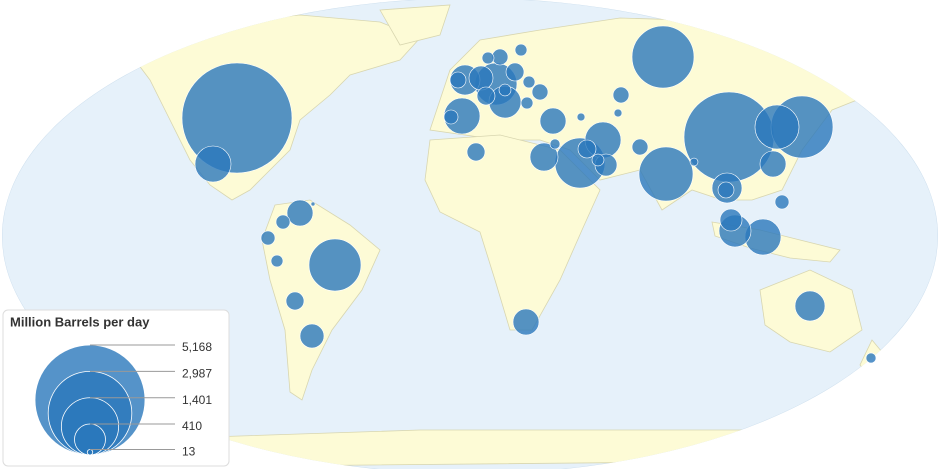 The width and height of the screenshot is (940, 469). Describe the element at coordinates (90, 452) in the screenshot. I see `legend-circle` at that location.